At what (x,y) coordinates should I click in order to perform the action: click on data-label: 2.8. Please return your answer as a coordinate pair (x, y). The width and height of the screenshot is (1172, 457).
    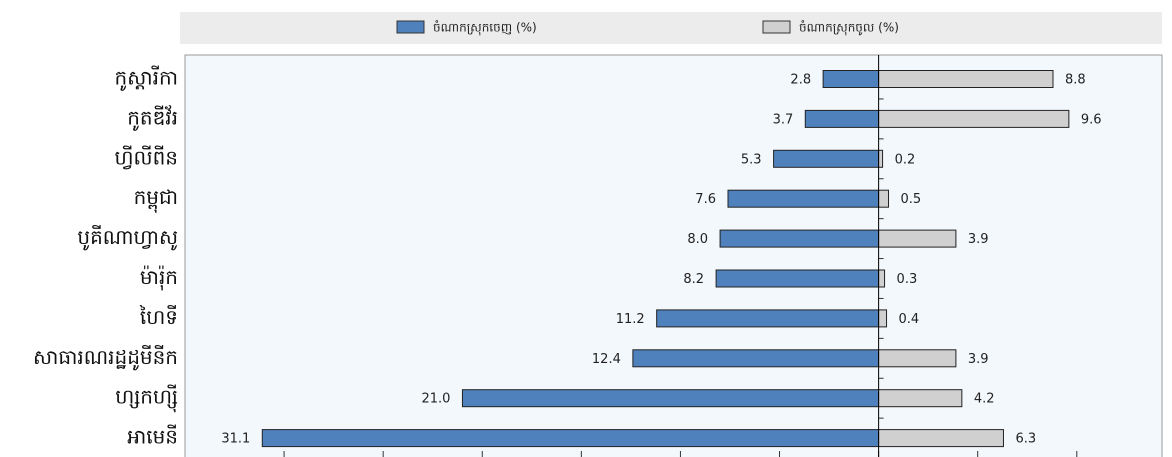
    Looking at the image, I should click on (800, 80).